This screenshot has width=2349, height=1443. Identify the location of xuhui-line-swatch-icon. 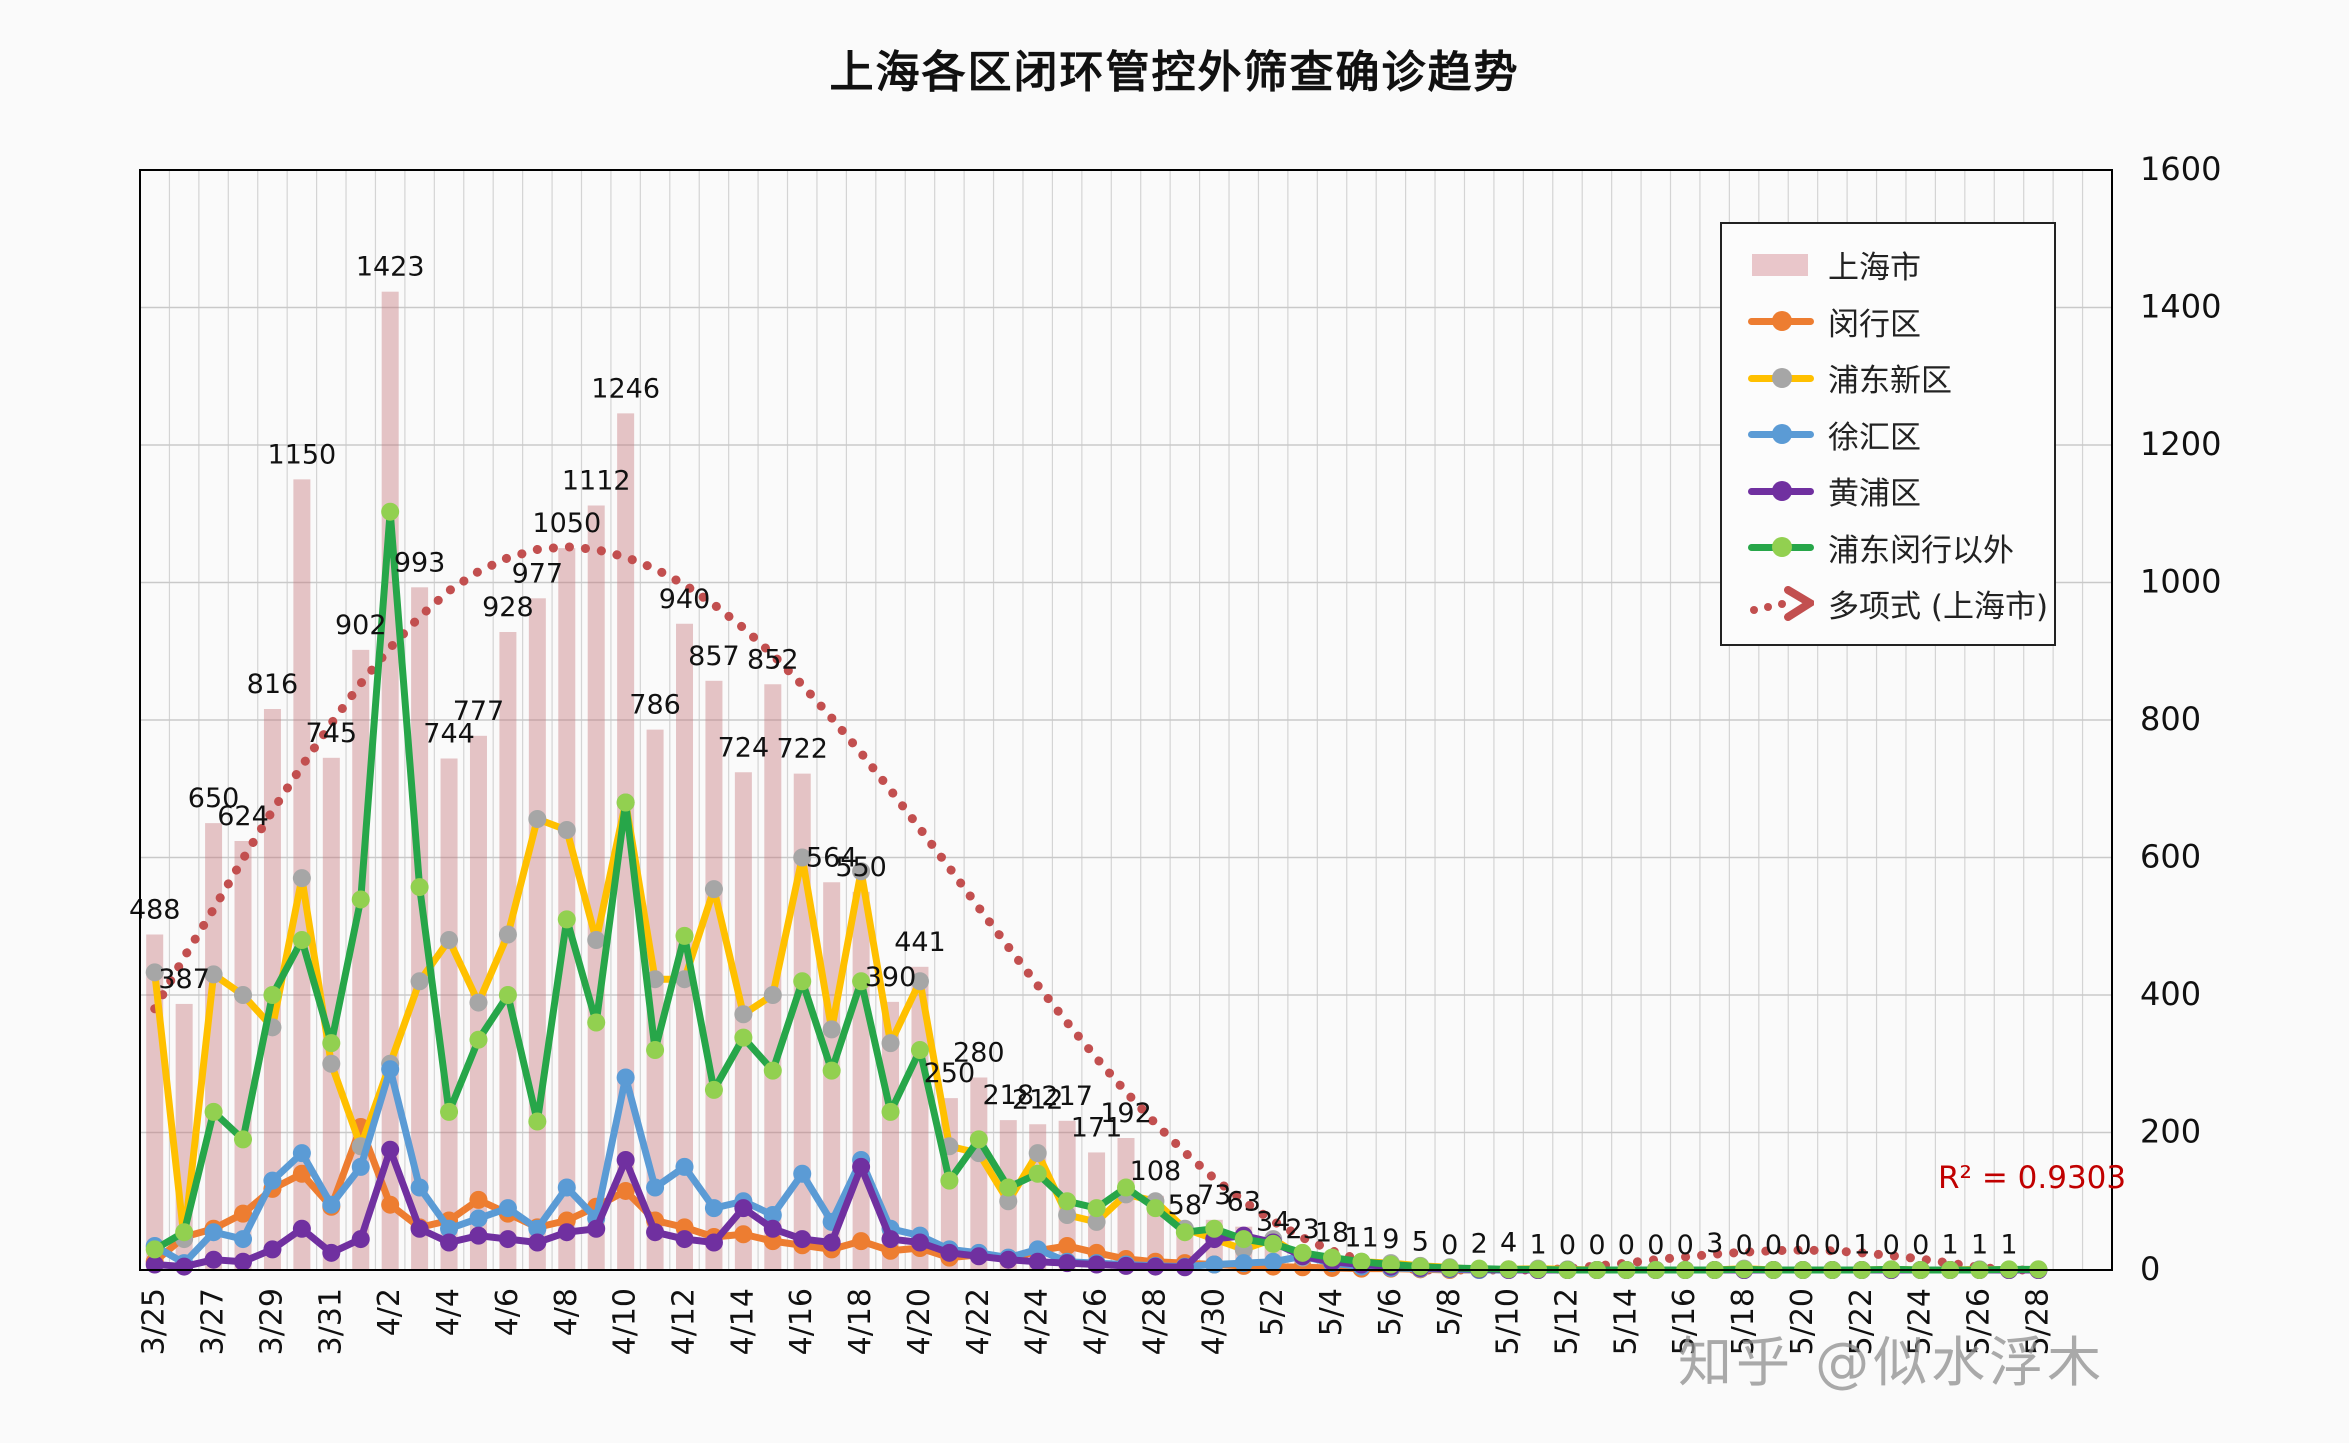
(1781, 434).